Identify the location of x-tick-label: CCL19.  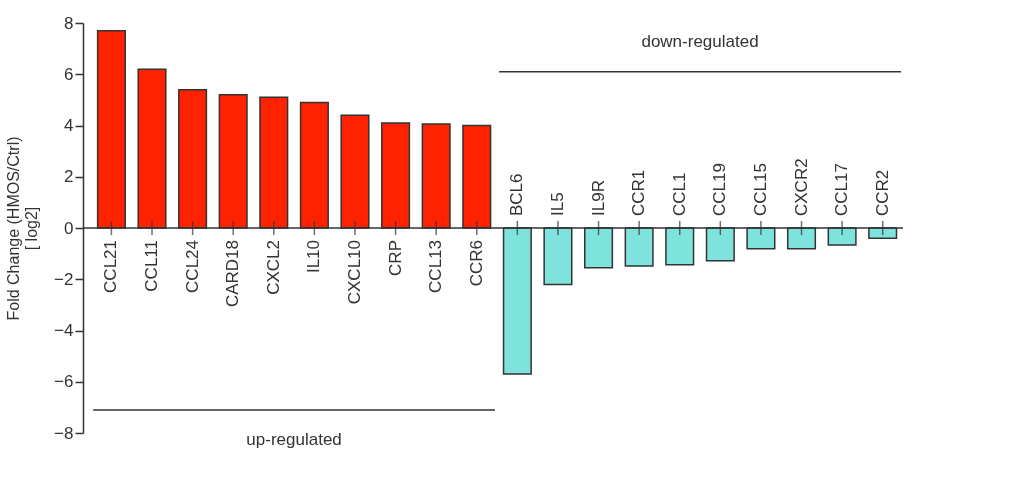
(720, 189).